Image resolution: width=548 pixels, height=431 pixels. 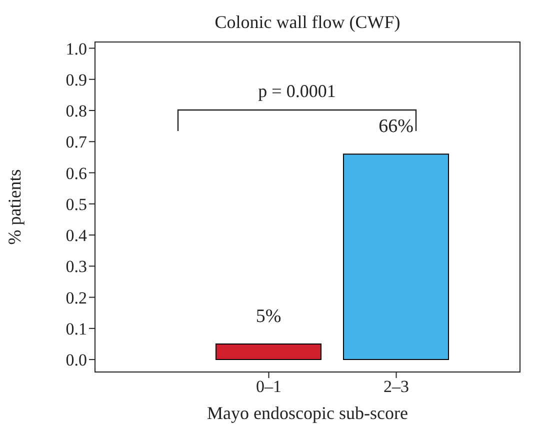 I want to click on y-tick-label: 0.0, so click(x=76, y=360).